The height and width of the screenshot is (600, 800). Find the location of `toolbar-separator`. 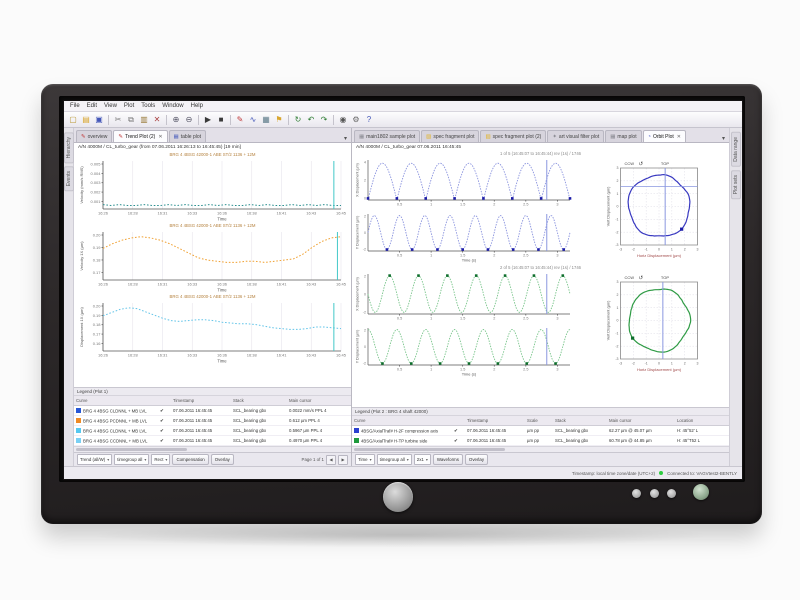

toolbar-separator is located at coordinates (166, 119).